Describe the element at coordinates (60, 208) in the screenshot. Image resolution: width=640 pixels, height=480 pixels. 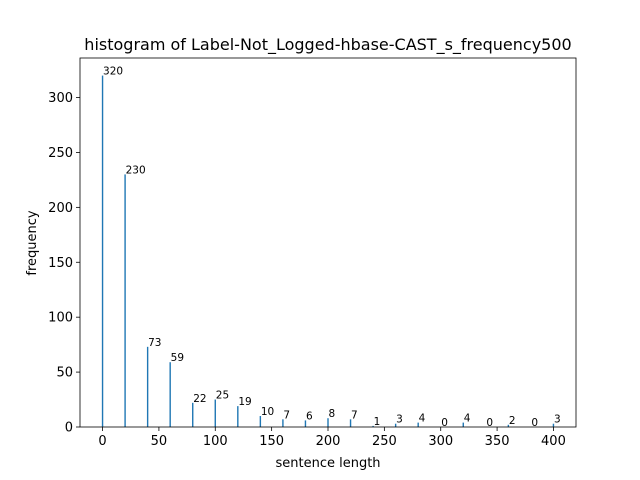
I see `y-tick-label: 200` at that location.